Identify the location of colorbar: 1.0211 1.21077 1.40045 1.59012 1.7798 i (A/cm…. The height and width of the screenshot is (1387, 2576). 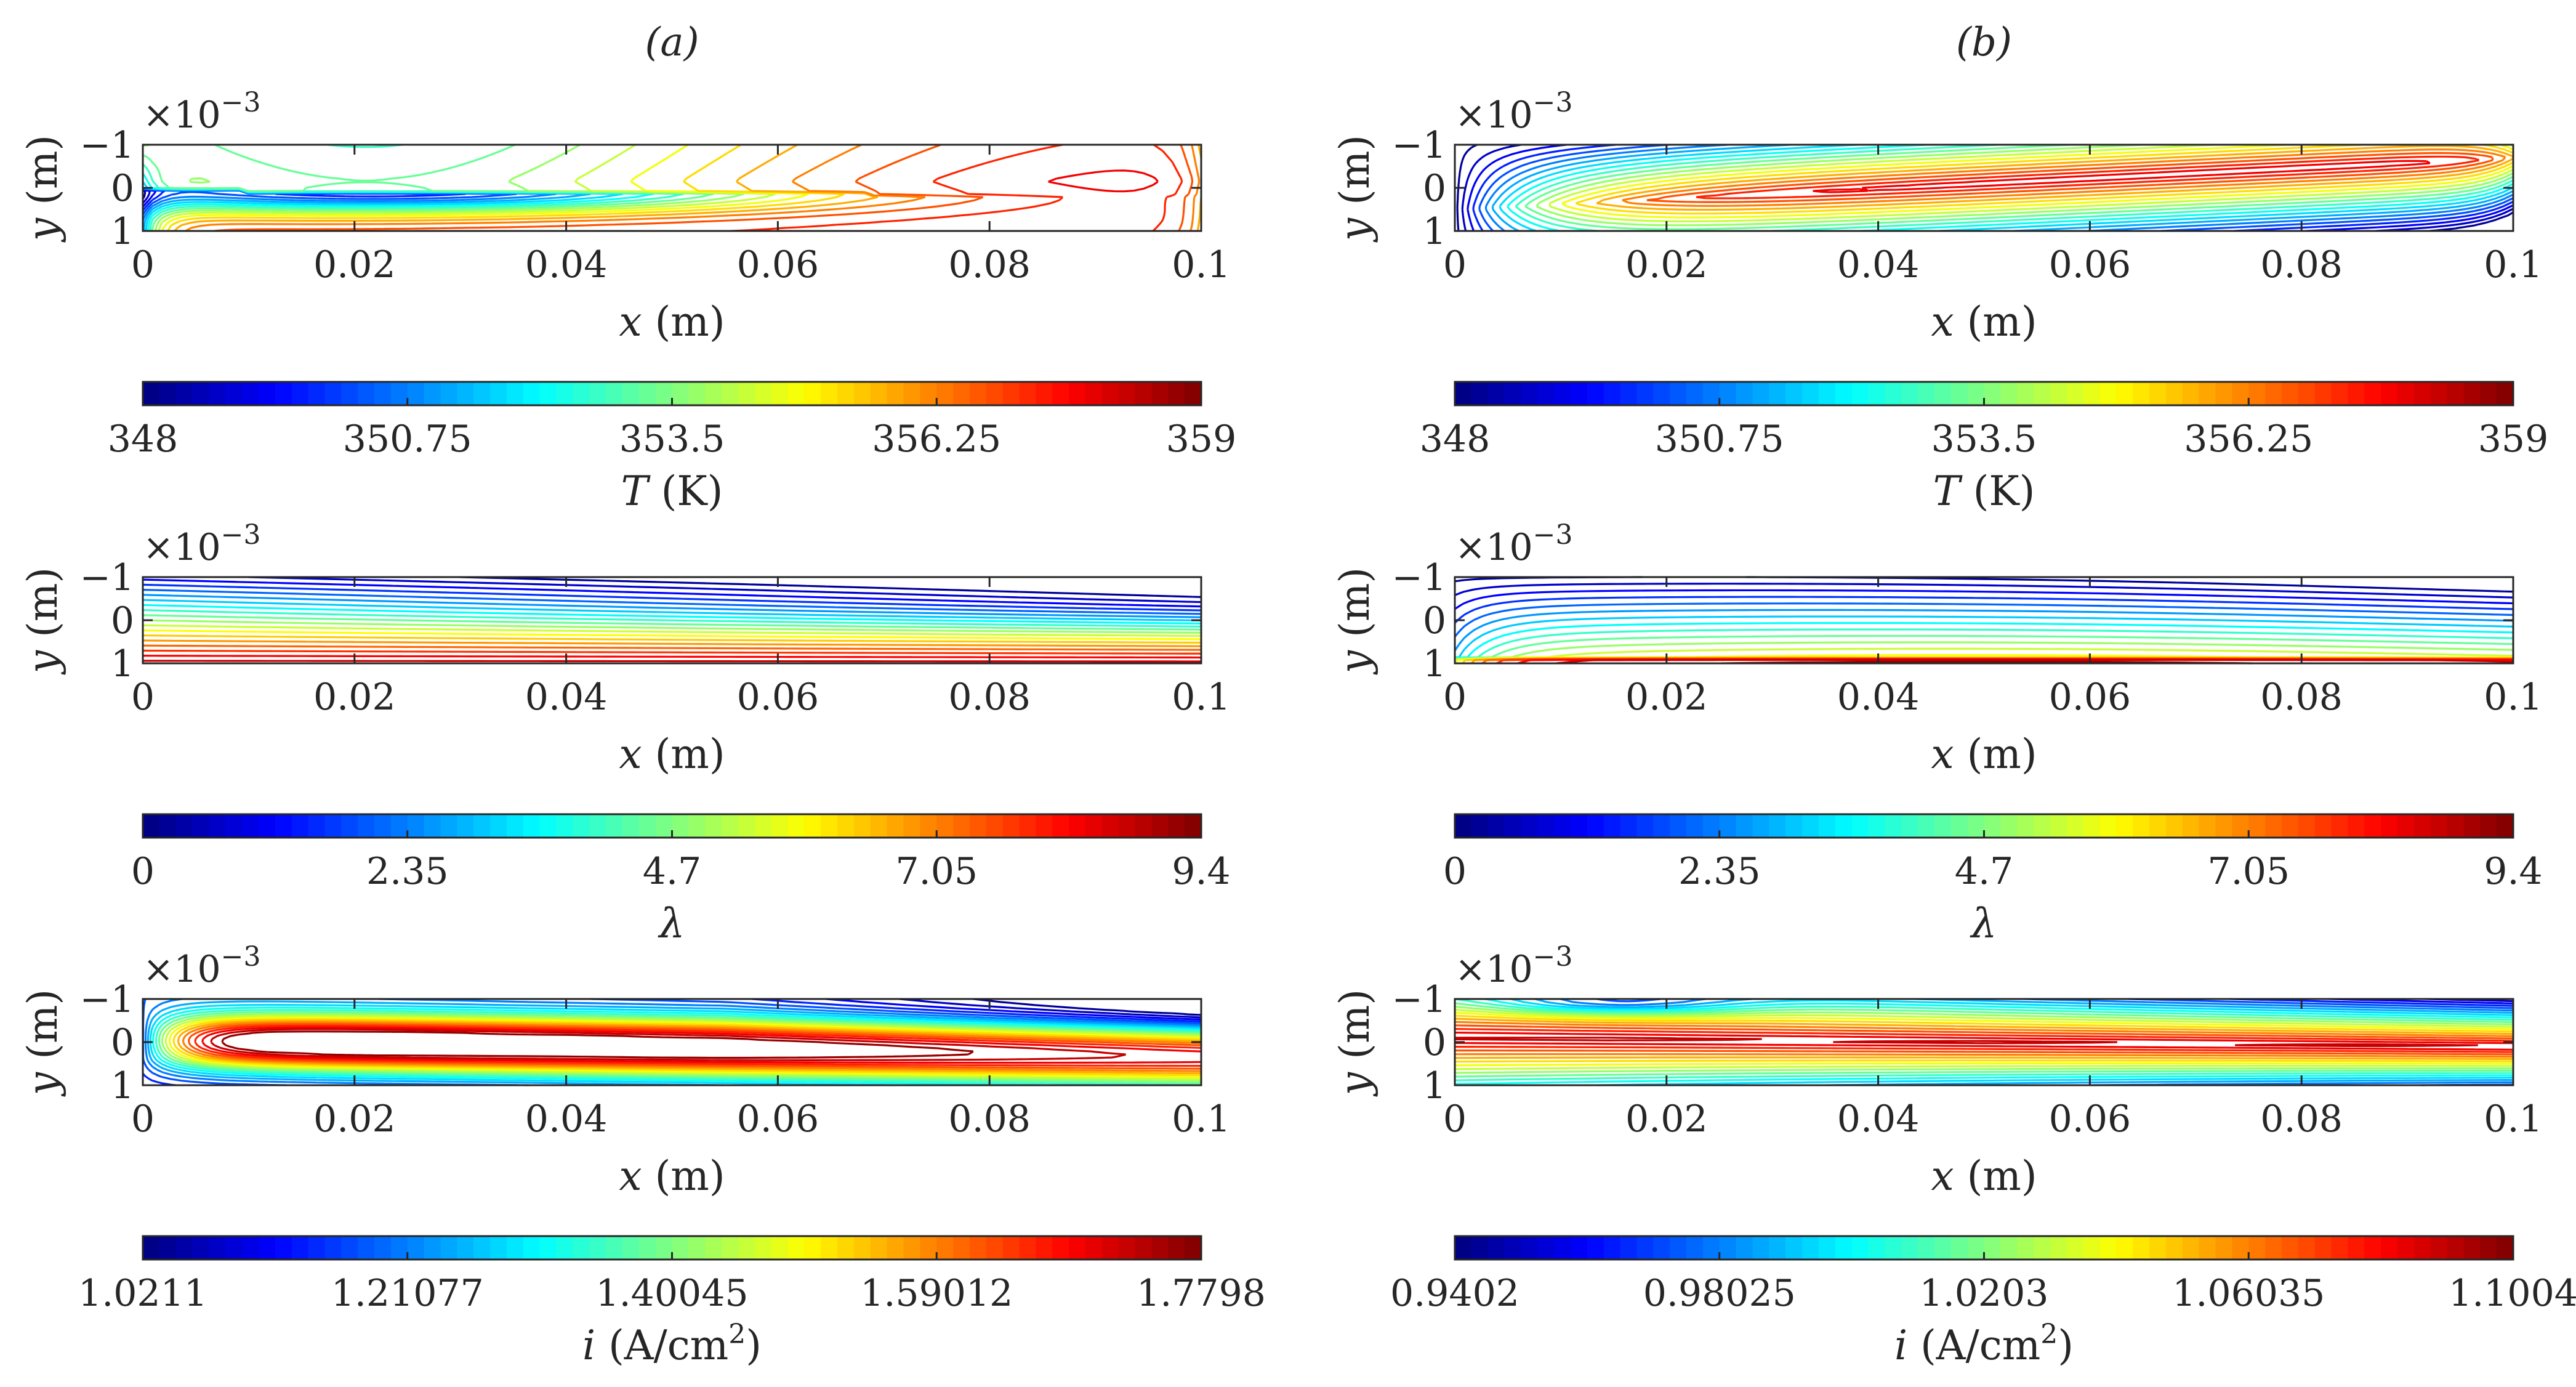
(672, 1302).